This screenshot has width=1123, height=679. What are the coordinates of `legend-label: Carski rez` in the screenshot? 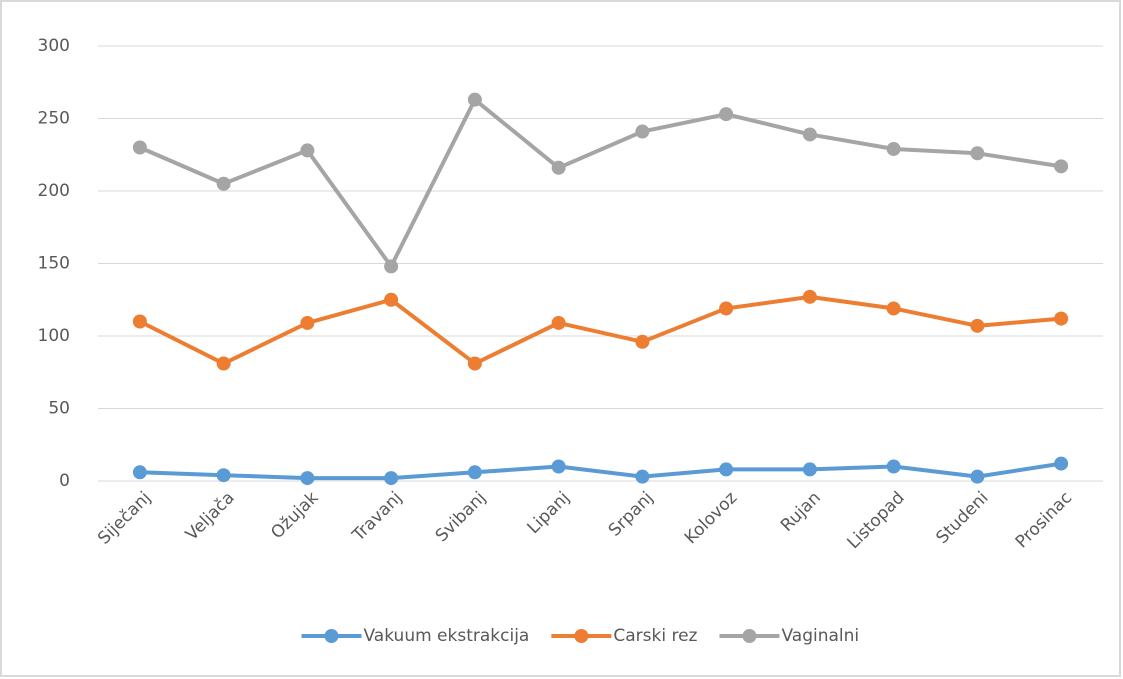 It's located at (655, 636).